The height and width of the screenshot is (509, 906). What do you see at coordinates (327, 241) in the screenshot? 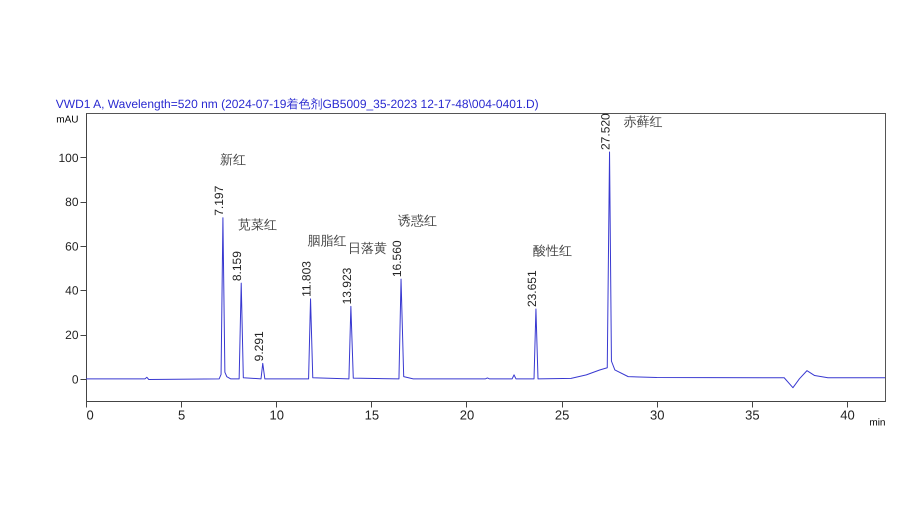
I see `annotation: 胭脂红` at bounding box center [327, 241].